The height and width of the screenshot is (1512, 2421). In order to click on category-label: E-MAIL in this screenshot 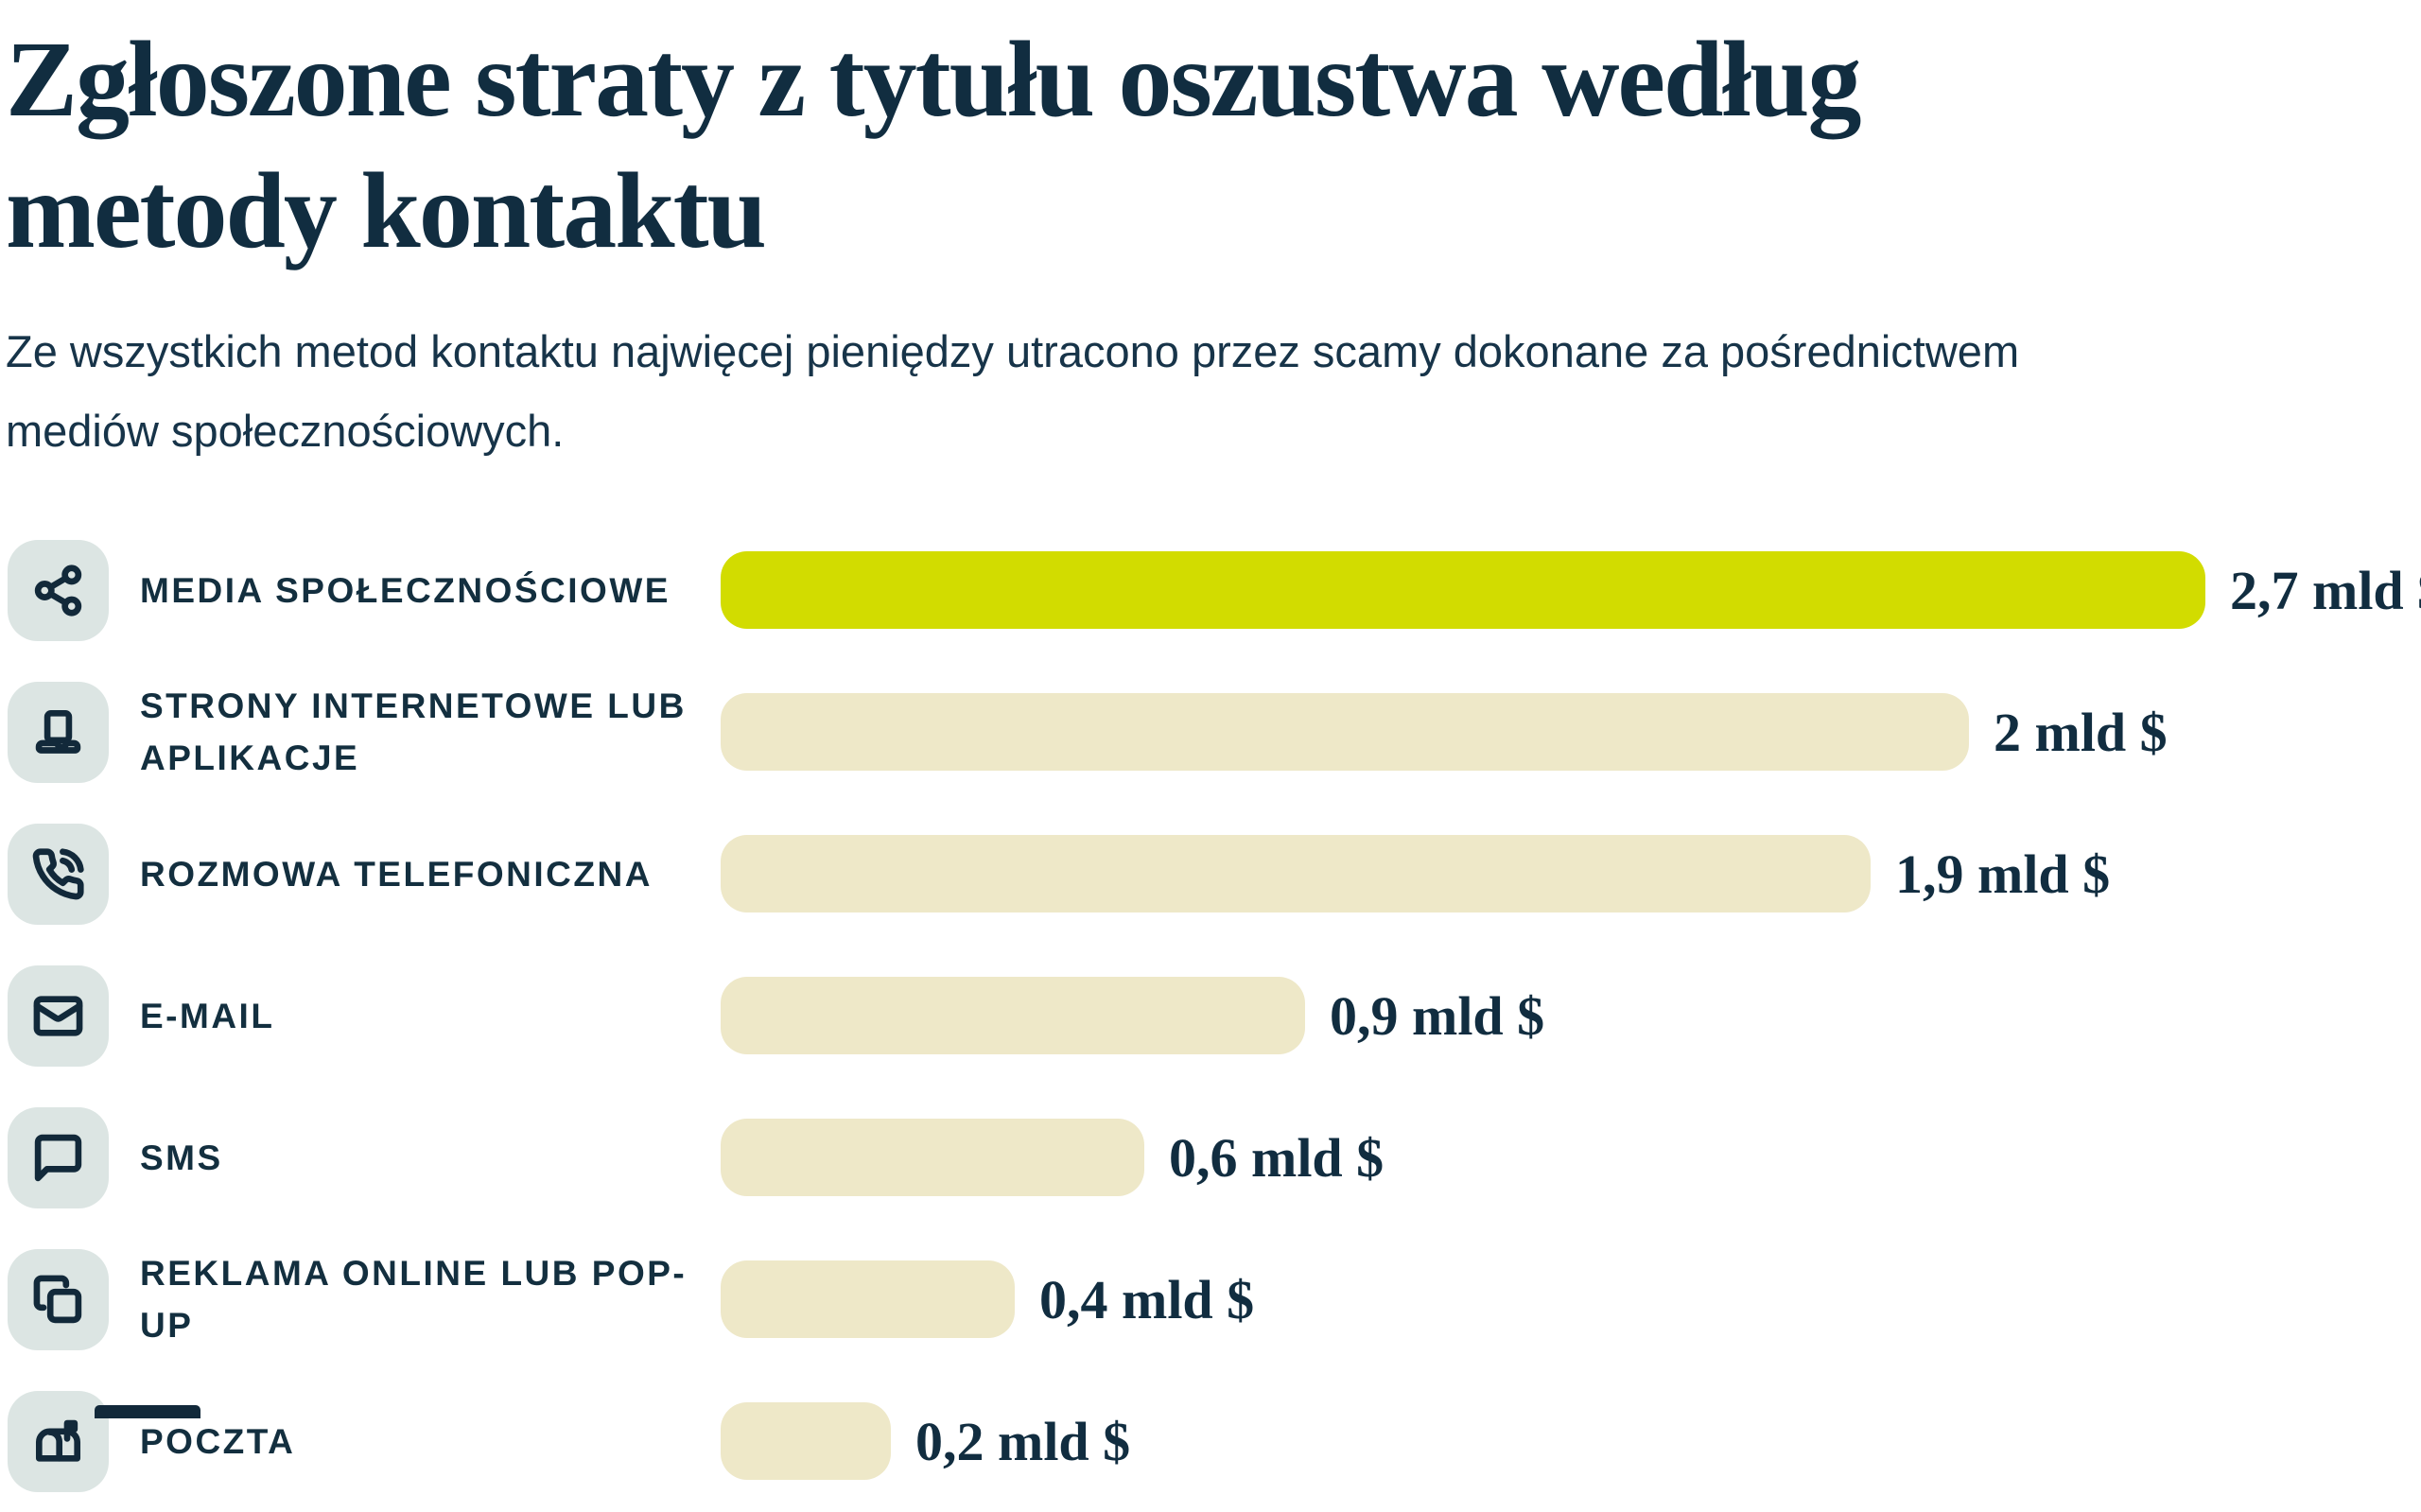, I will do `click(207, 1016)`.